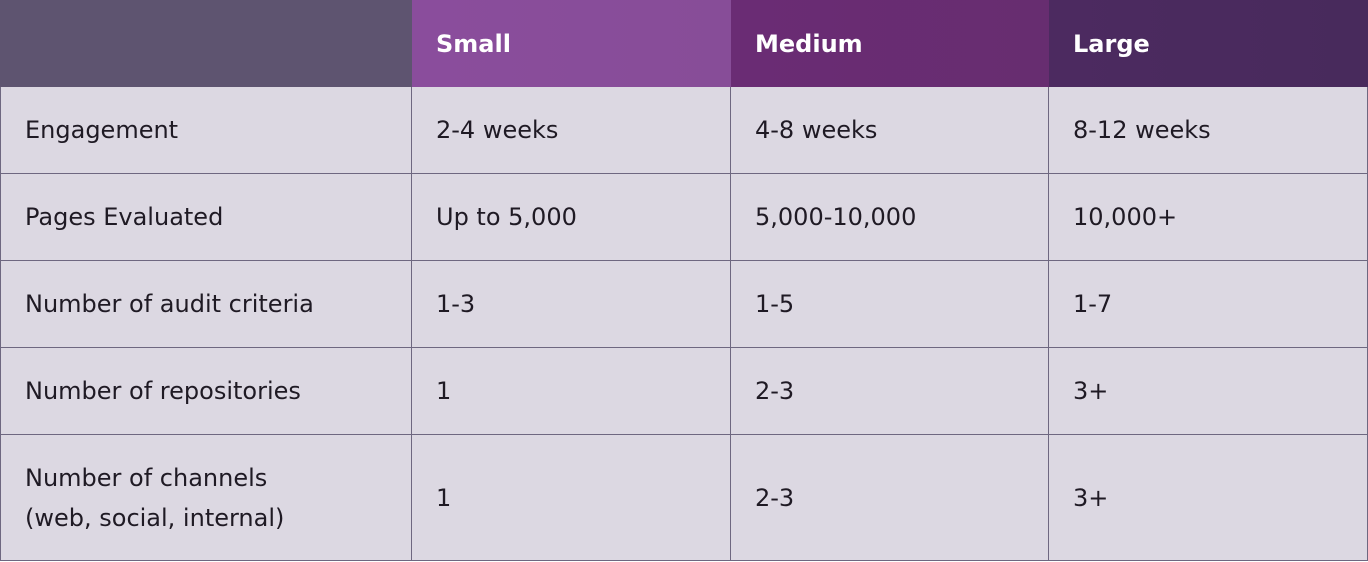  Describe the element at coordinates (1208, 43) in the screenshot. I see `column-header: Large` at that location.